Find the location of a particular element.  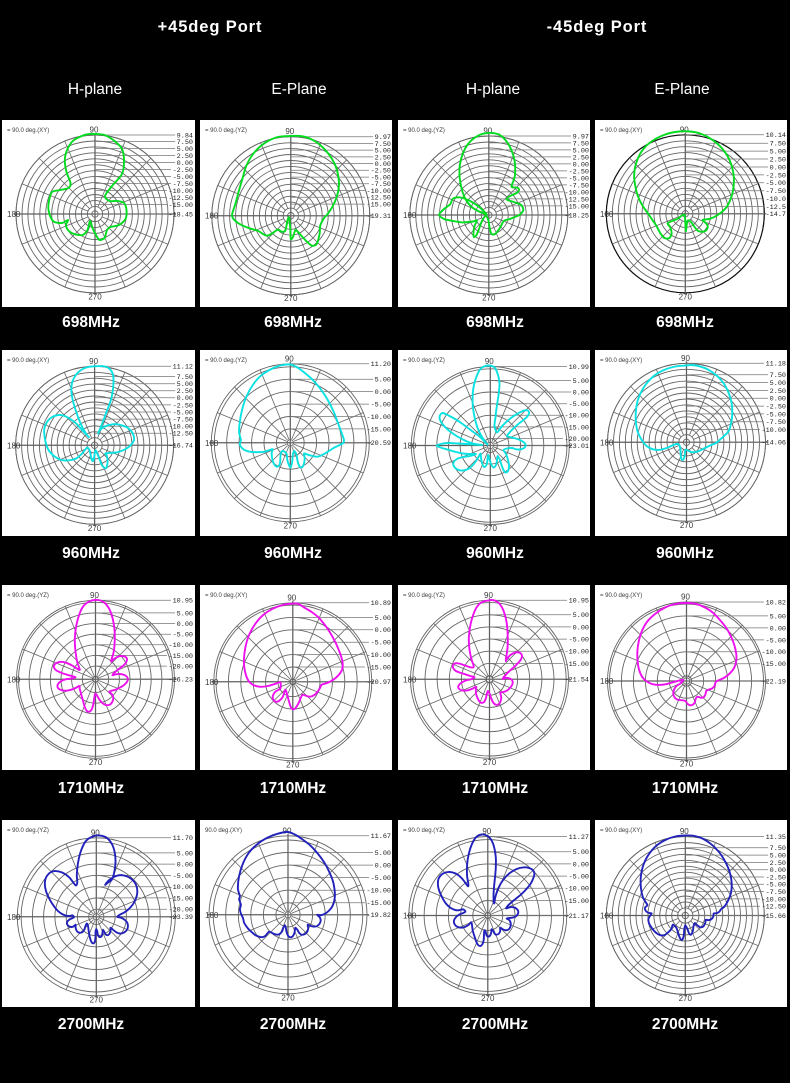

svg-text: 11.35 is located at coordinates (776, 838).